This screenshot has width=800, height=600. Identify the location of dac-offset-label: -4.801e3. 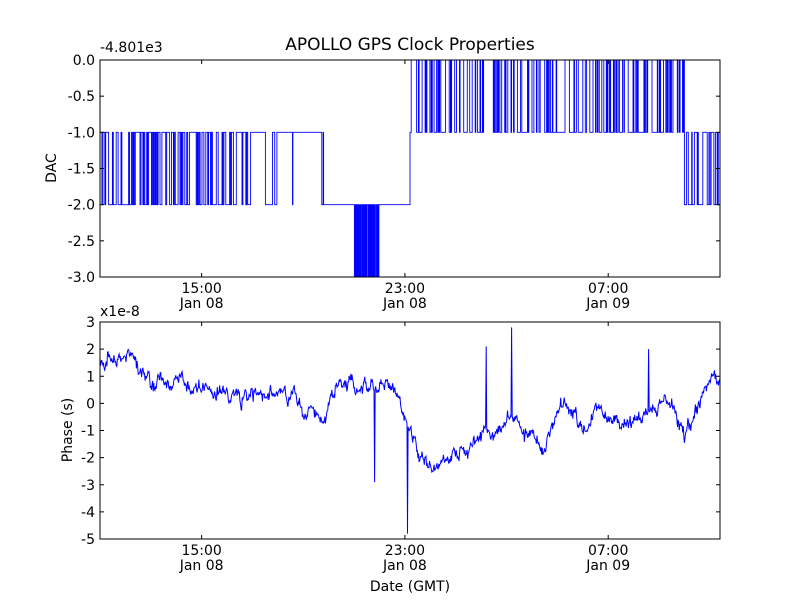
(131, 48).